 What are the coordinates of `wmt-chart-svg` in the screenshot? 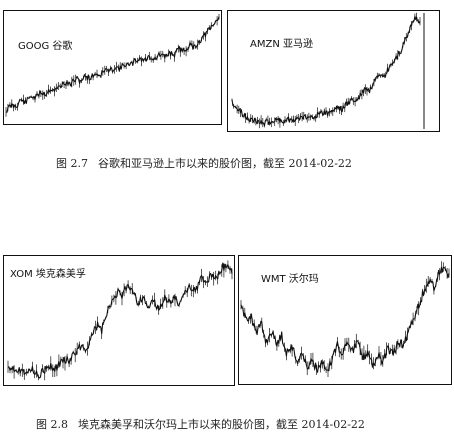 It's located at (345, 319).